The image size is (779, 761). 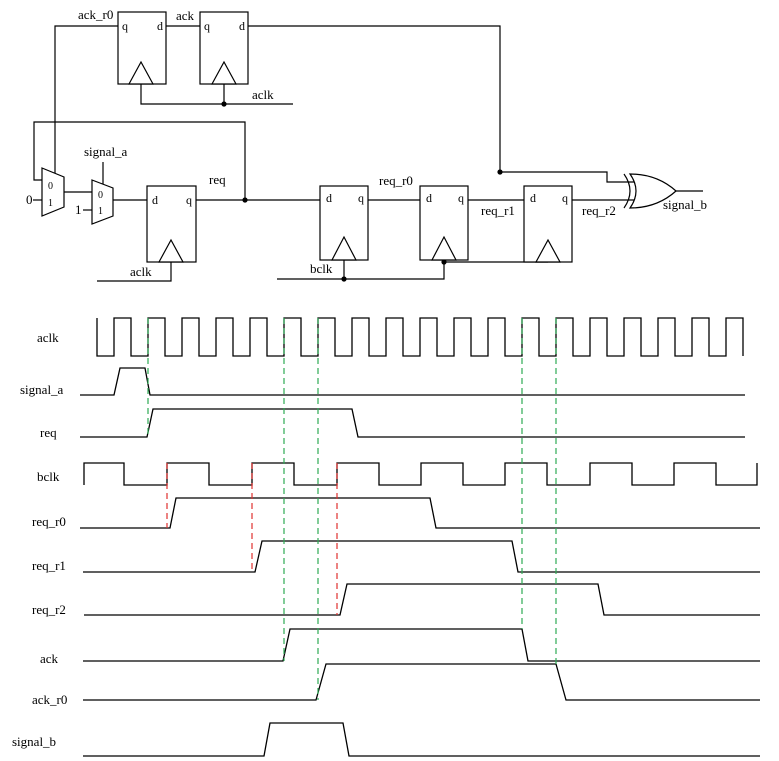 I want to click on net-label-req: req, so click(x=217, y=179).